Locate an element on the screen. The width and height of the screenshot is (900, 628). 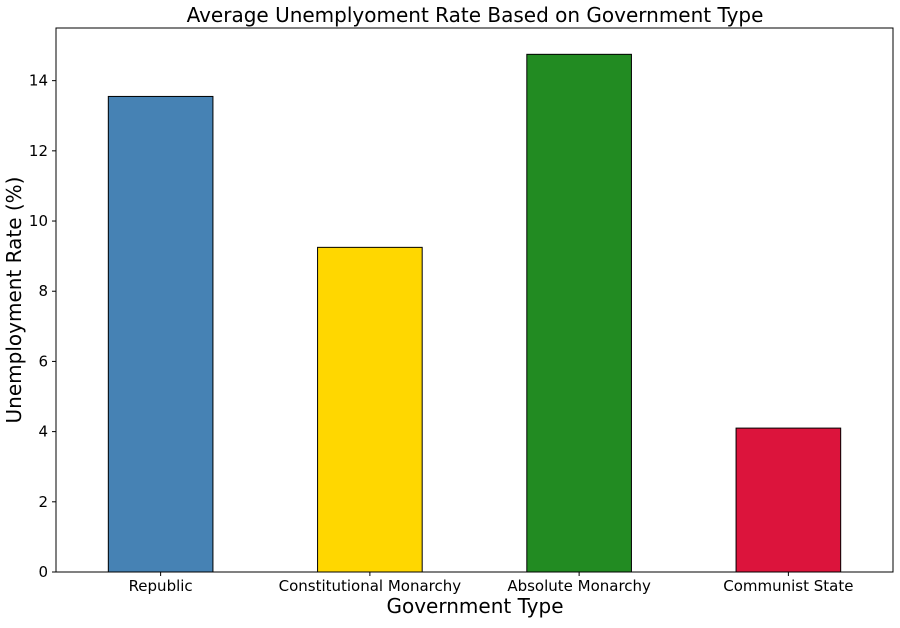
bar-republic is located at coordinates (160, 334).